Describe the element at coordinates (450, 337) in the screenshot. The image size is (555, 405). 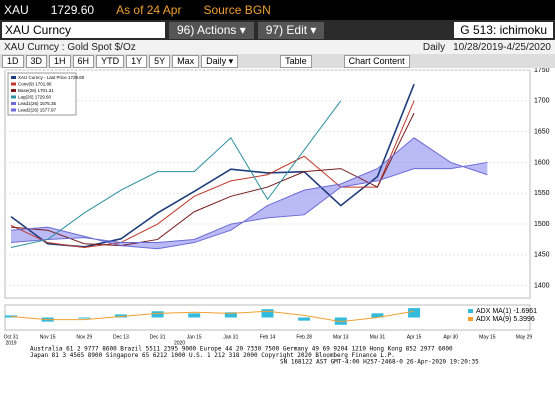
I see `x-tick-label: Apr 30` at that location.